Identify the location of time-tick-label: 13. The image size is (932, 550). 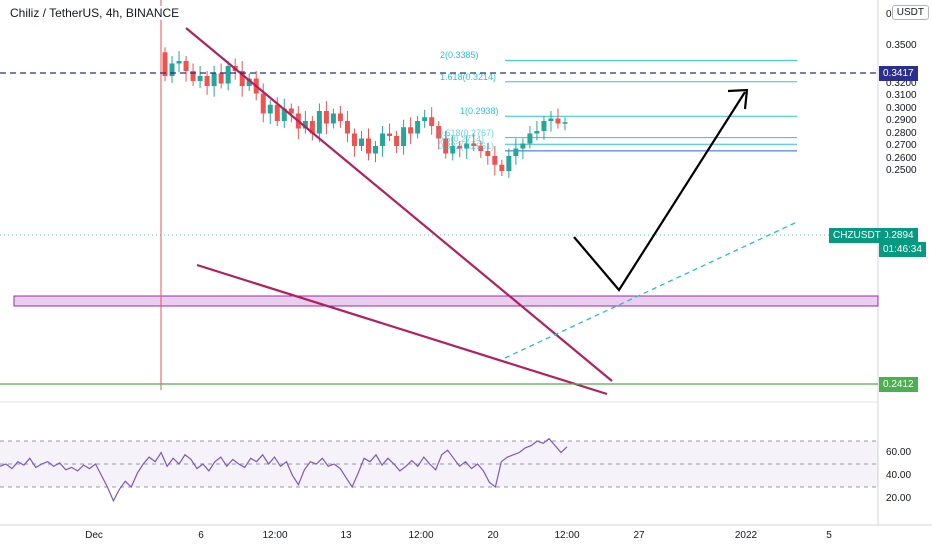
(346, 535).